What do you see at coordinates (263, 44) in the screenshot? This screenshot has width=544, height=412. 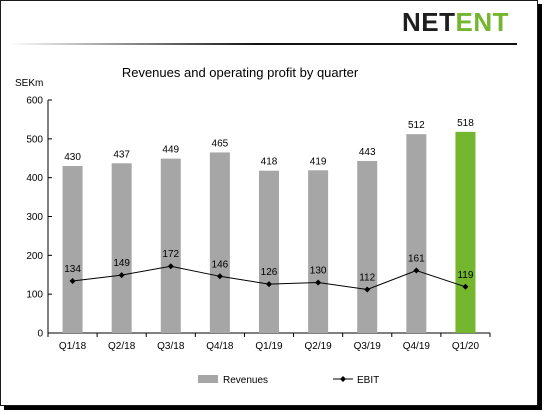 I see `header-rule` at bounding box center [263, 44].